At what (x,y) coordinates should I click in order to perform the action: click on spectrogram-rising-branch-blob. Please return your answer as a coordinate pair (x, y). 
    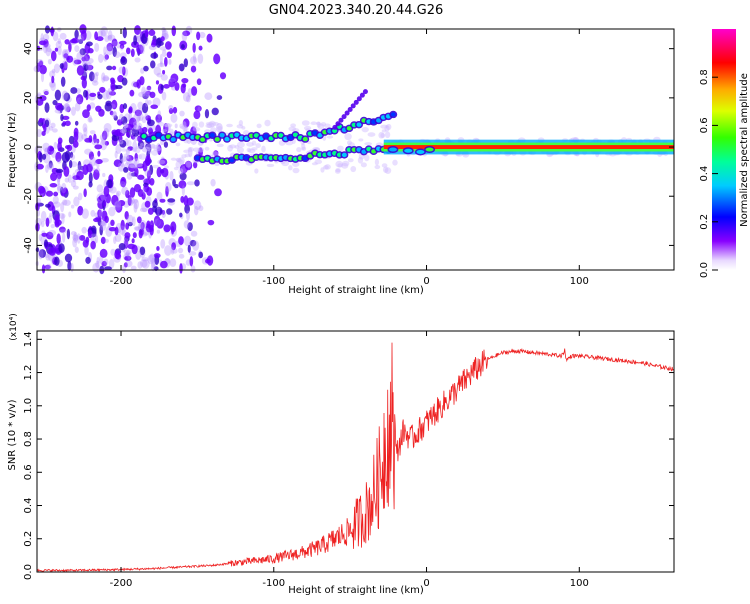
    Looking at the image, I should click on (350, 109).